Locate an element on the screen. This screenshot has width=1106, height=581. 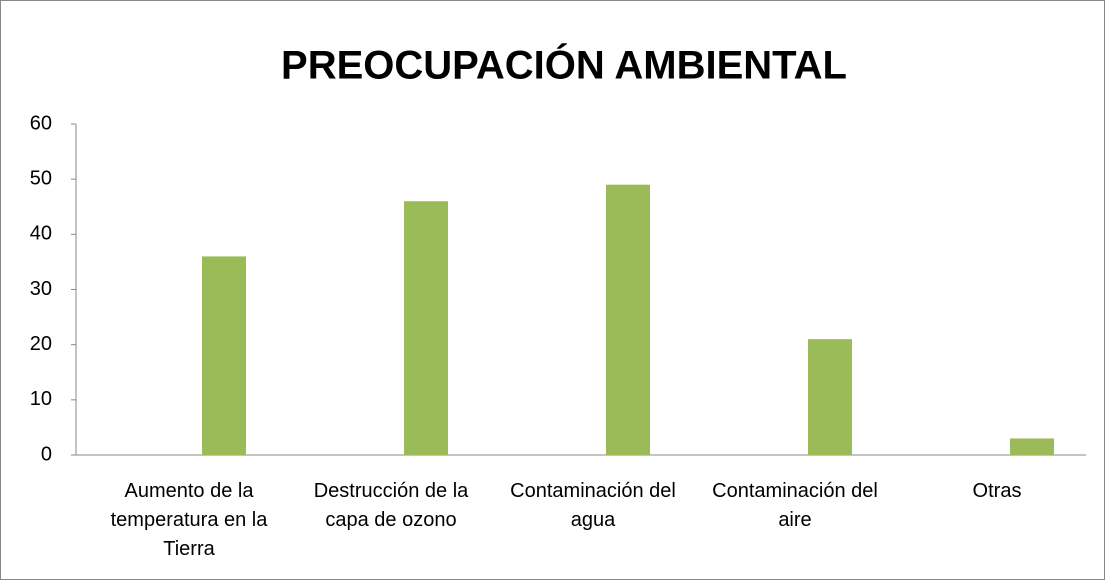
y-tick-label: 30 is located at coordinates (41, 289).